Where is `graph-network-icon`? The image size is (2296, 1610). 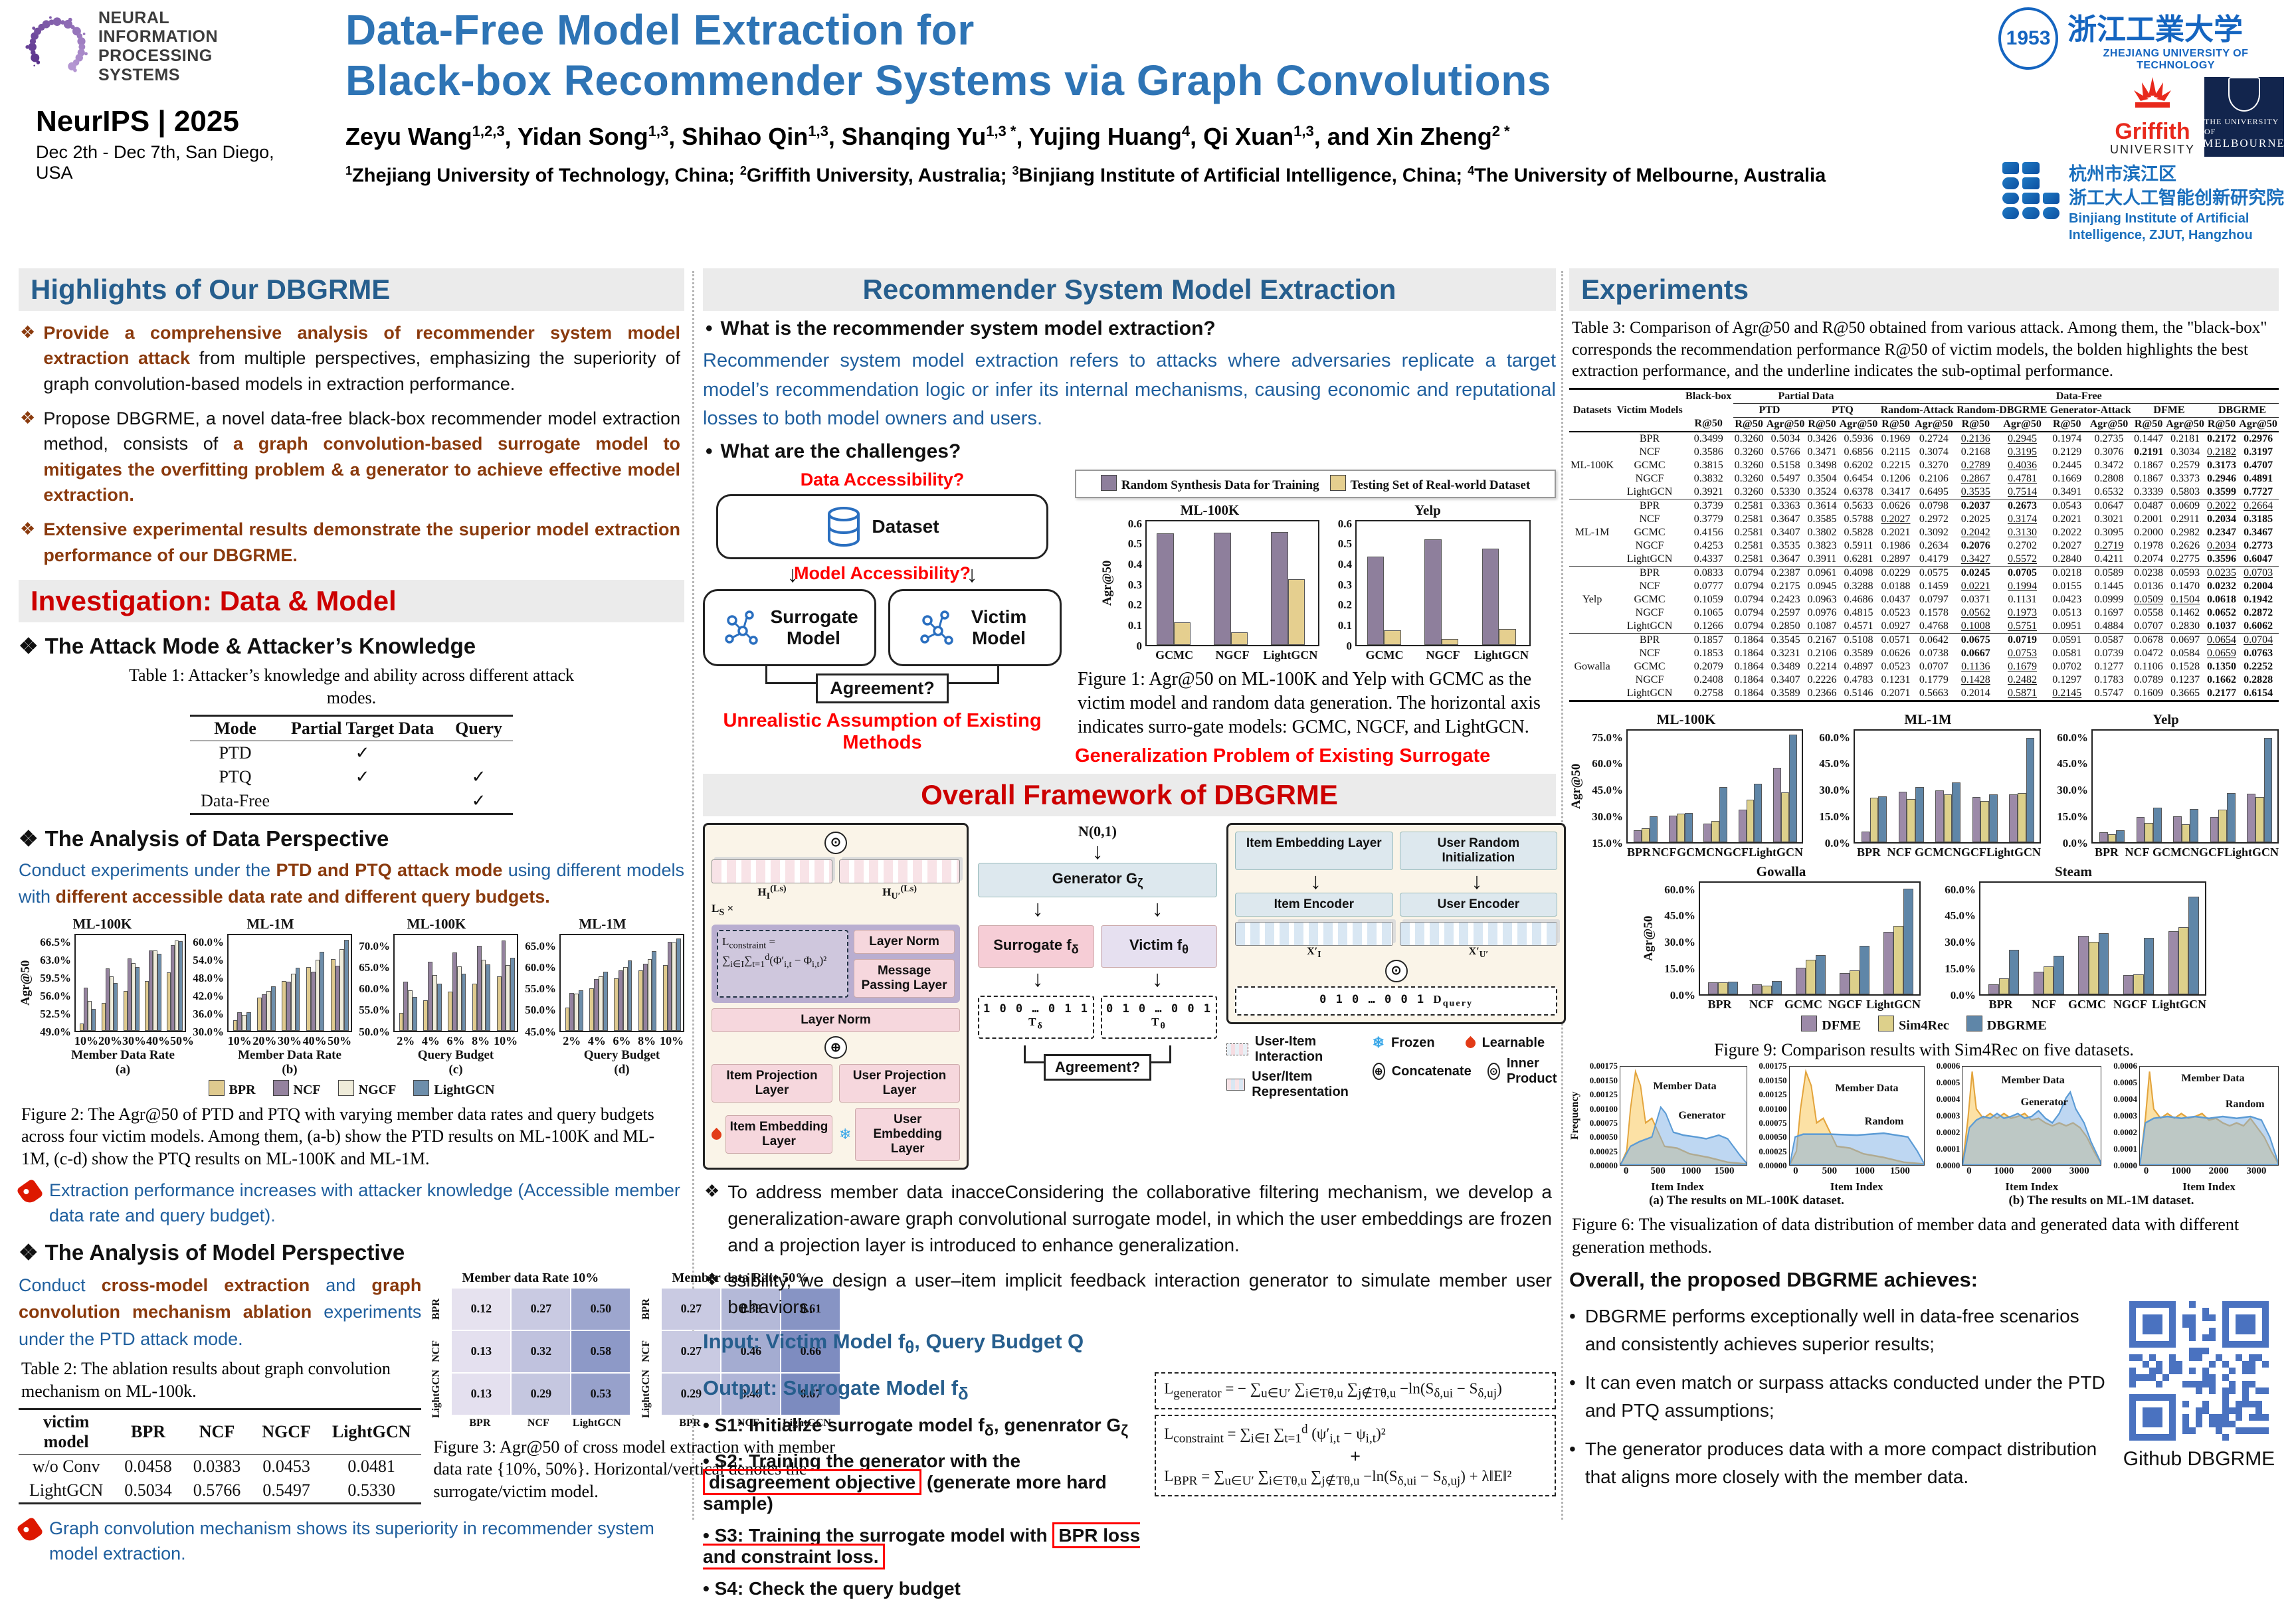
graph-network-icon is located at coordinates (741, 627).